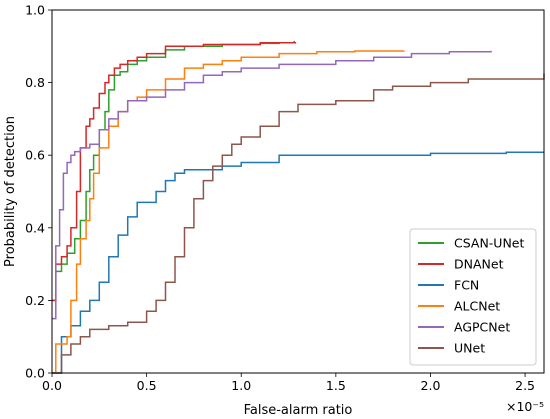 The image size is (550, 419). What do you see at coordinates (482, 327) in the screenshot?
I see `legend-label: AGPCNet` at bounding box center [482, 327].